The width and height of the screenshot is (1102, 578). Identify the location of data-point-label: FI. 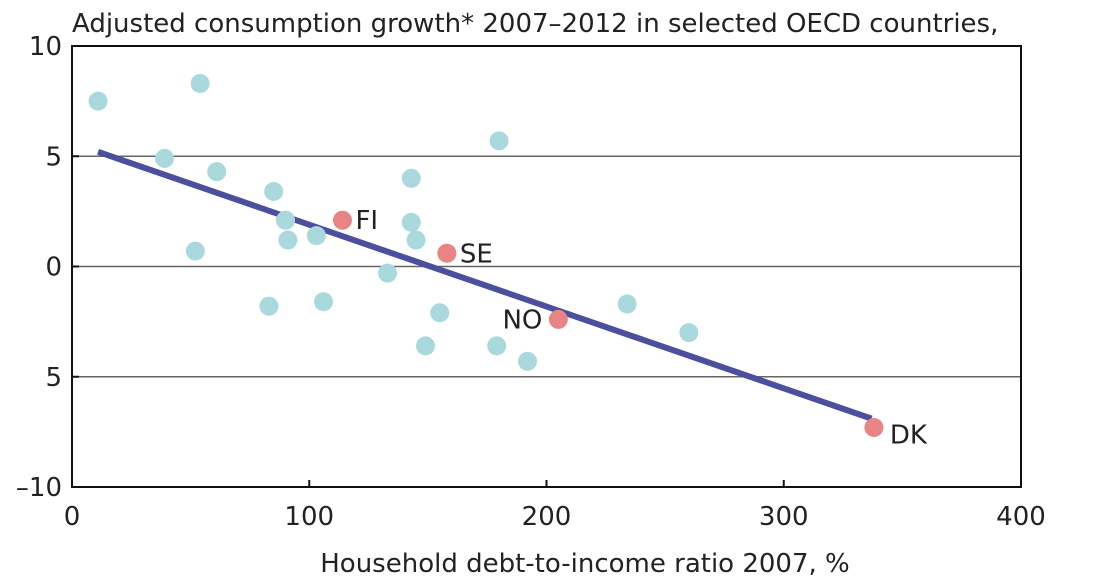
(366, 221).